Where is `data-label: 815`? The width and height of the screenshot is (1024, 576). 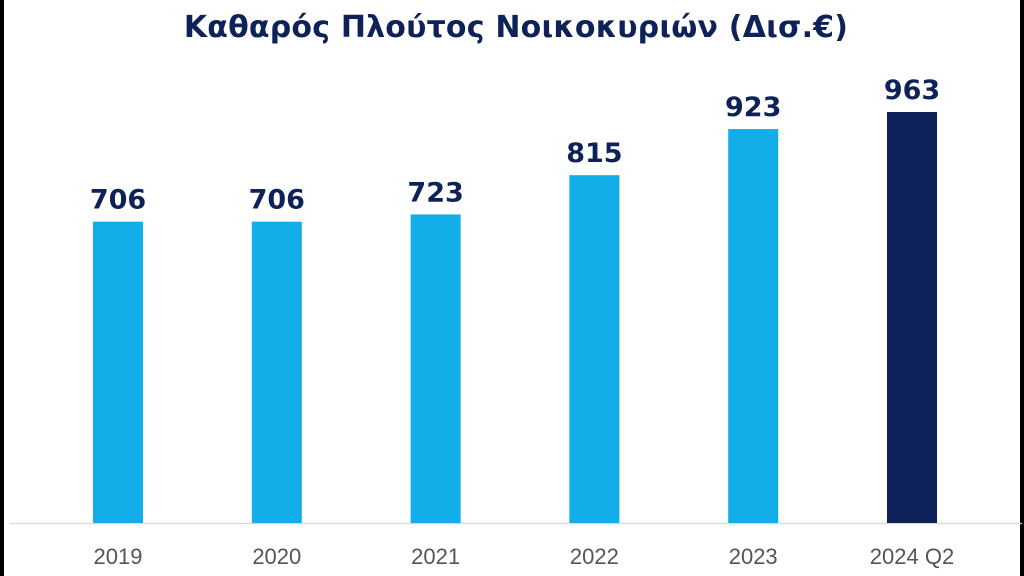
data-label: 815 is located at coordinates (594, 153).